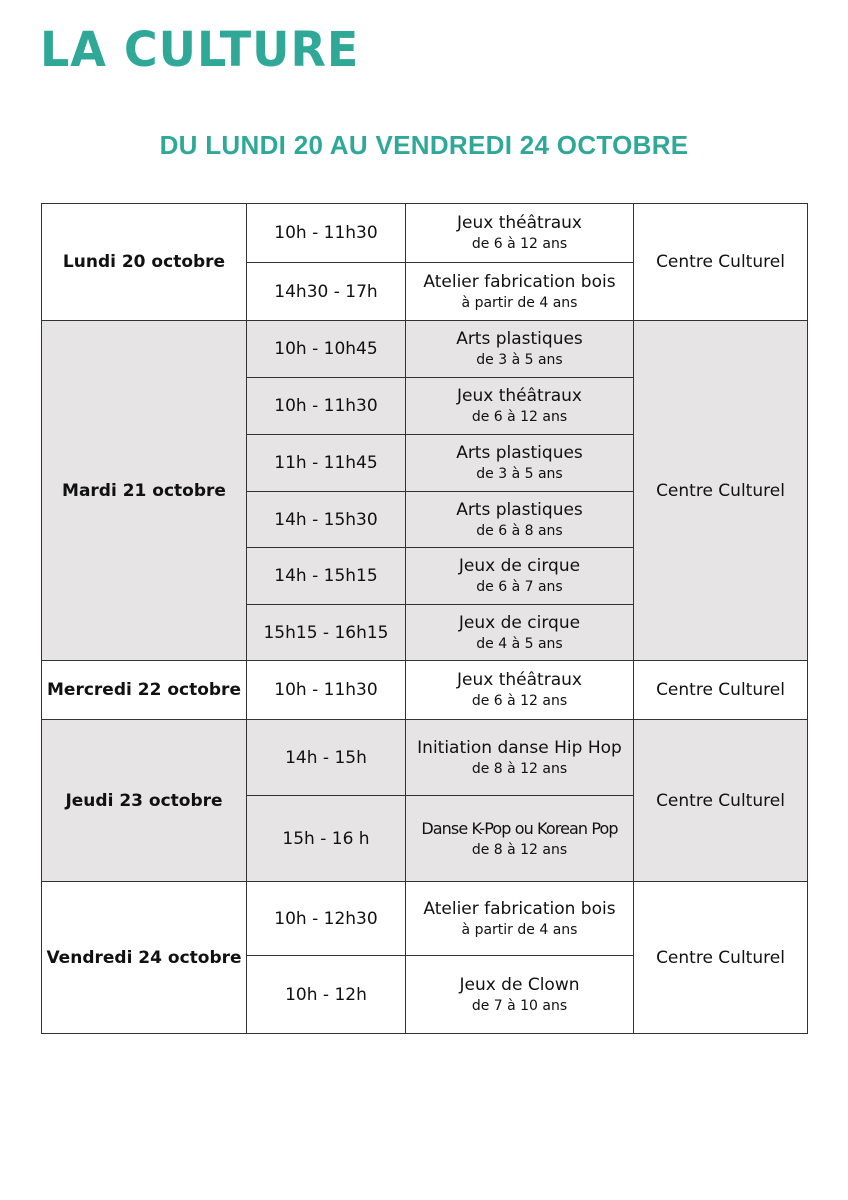 This screenshot has height=1200, width=848. Describe the element at coordinates (326, 838) in the screenshot. I see `time-cell: 15h - 16 h` at that location.